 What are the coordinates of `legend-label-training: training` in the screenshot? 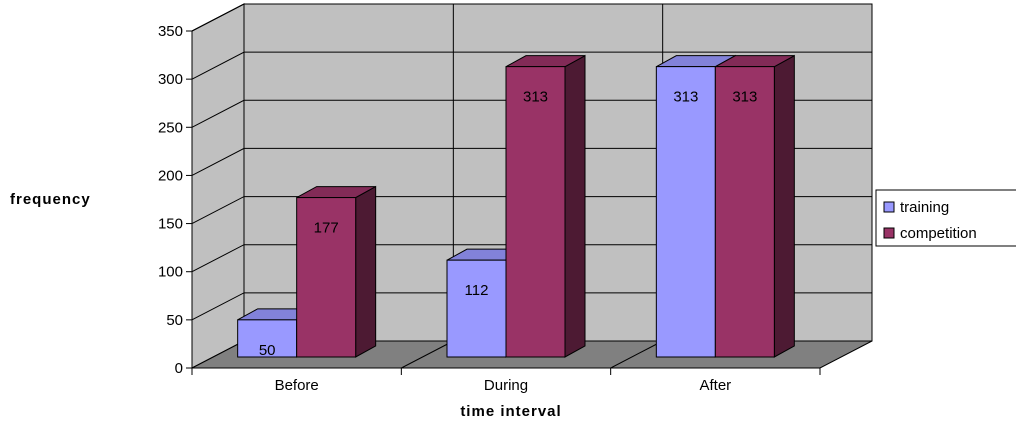 It's located at (924, 207).